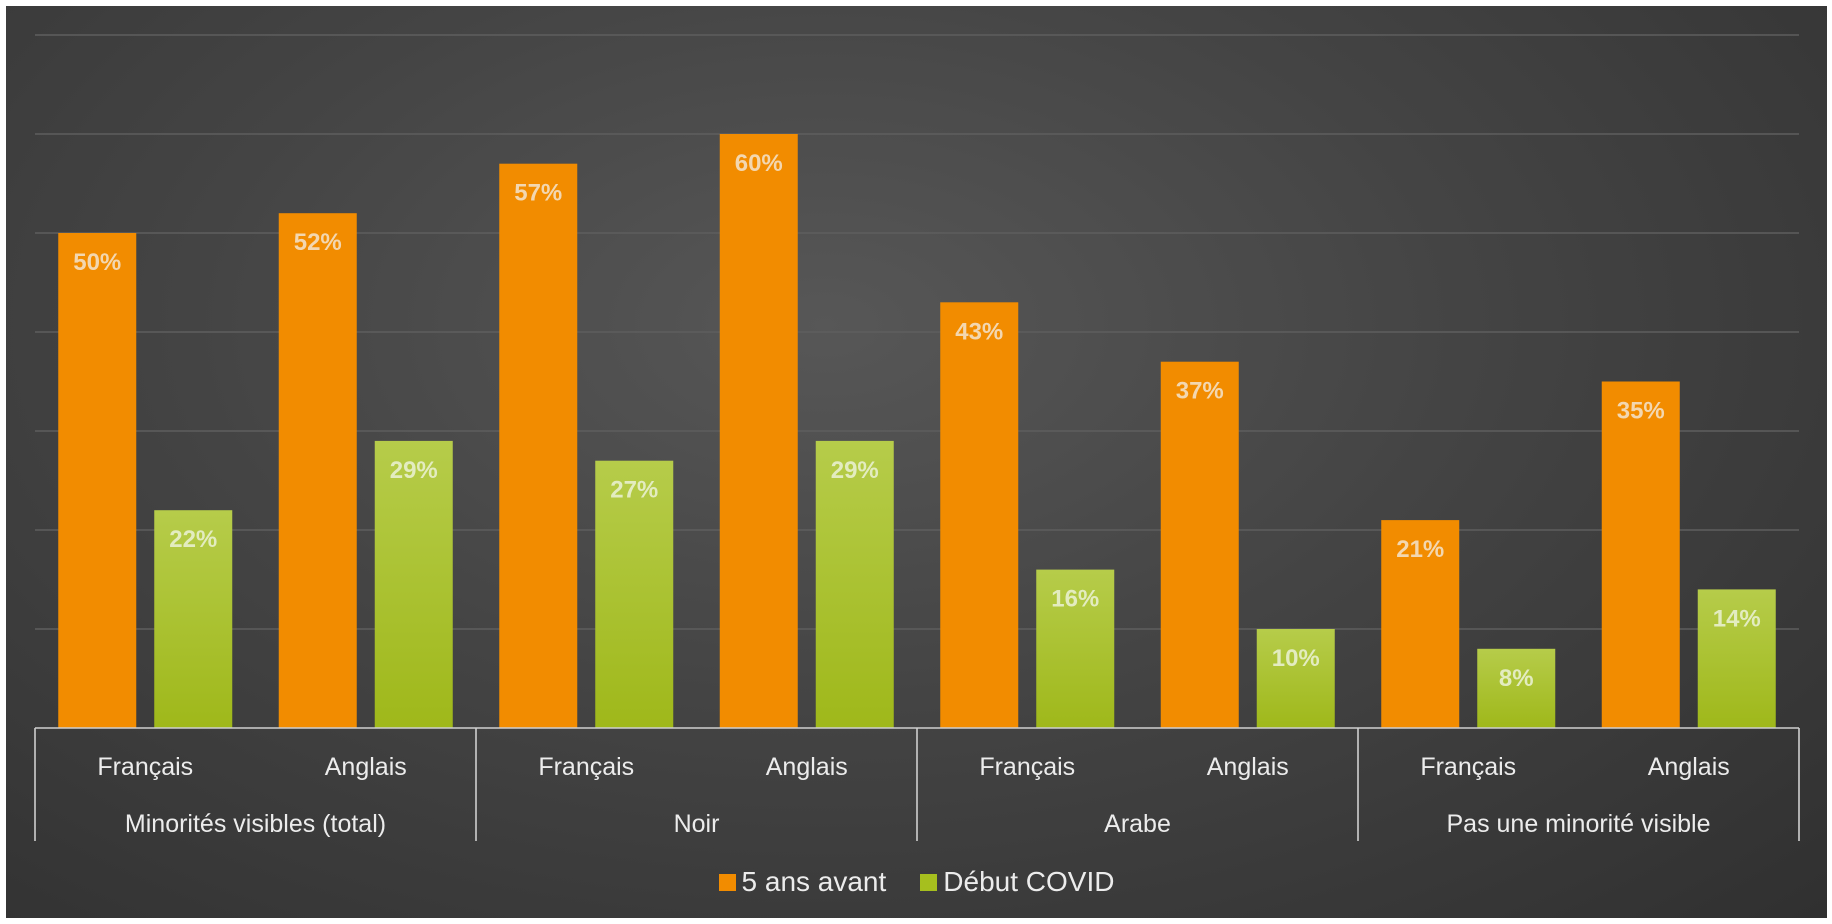 The width and height of the screenshot is (1832, 924). I want to click on category-label-7: Anglais, so click(1689, 767).